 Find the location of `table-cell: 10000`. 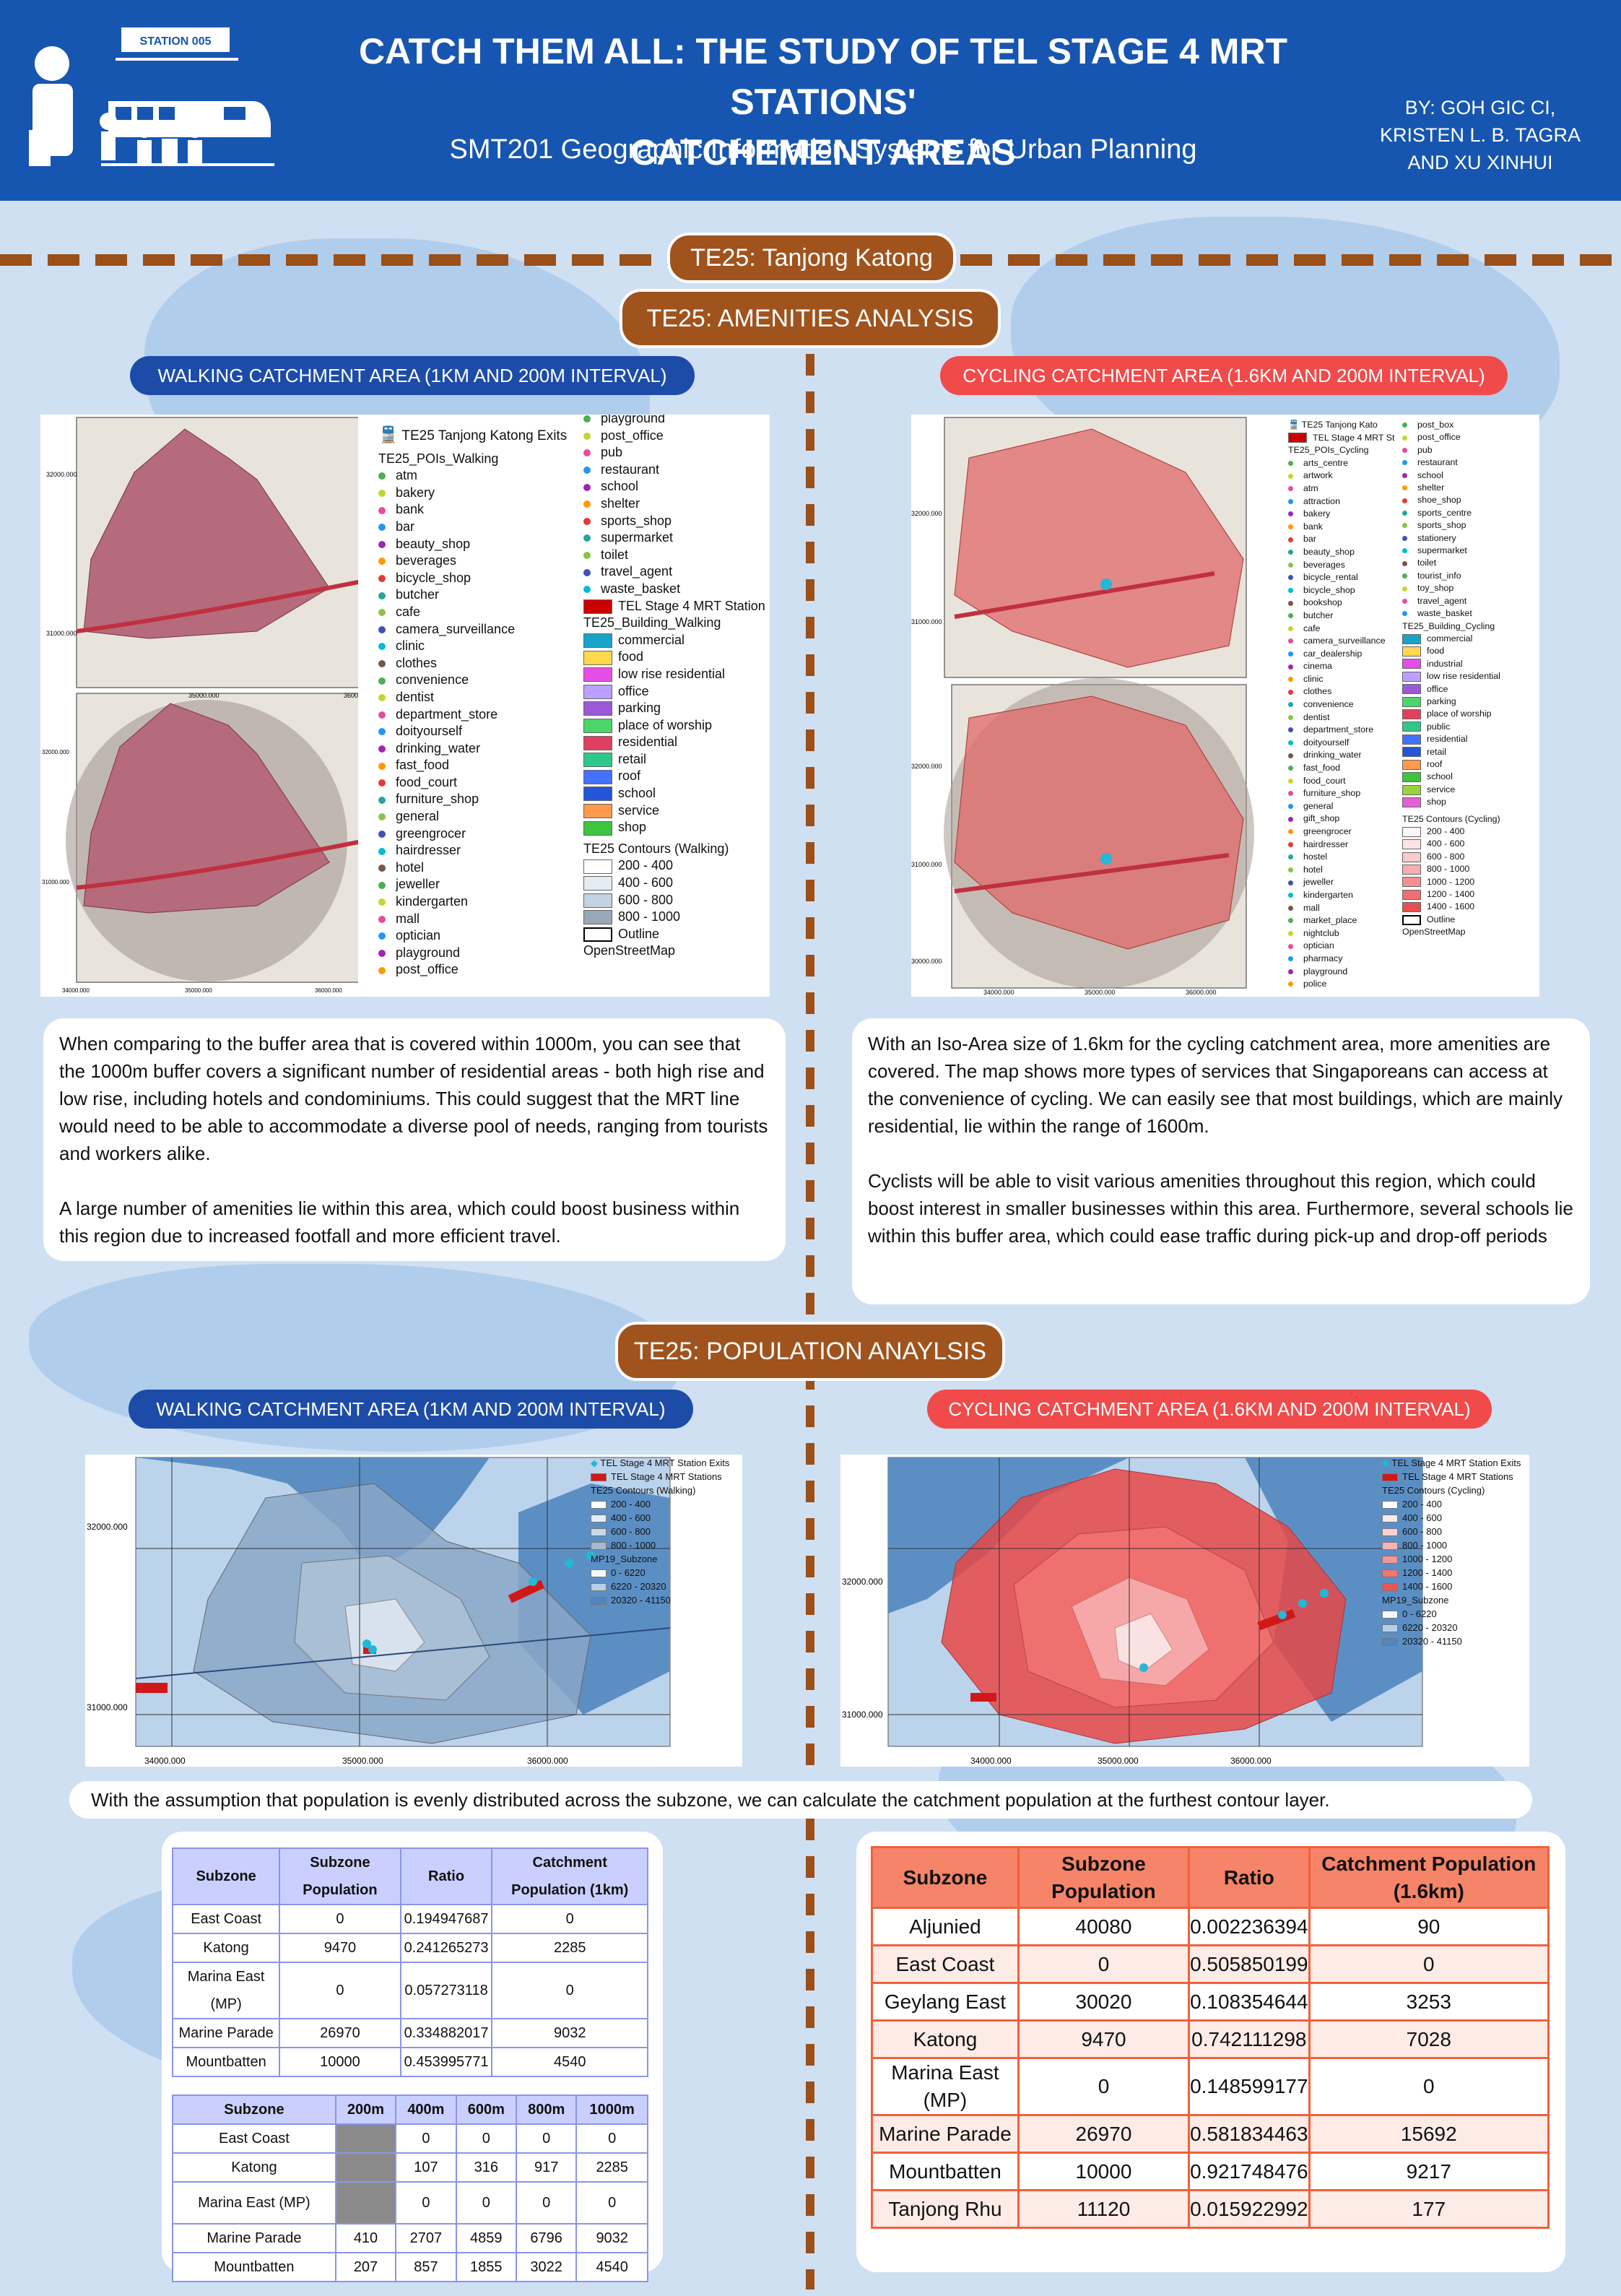

table-cell: 10000 is located at coordinates (1104, 2171).